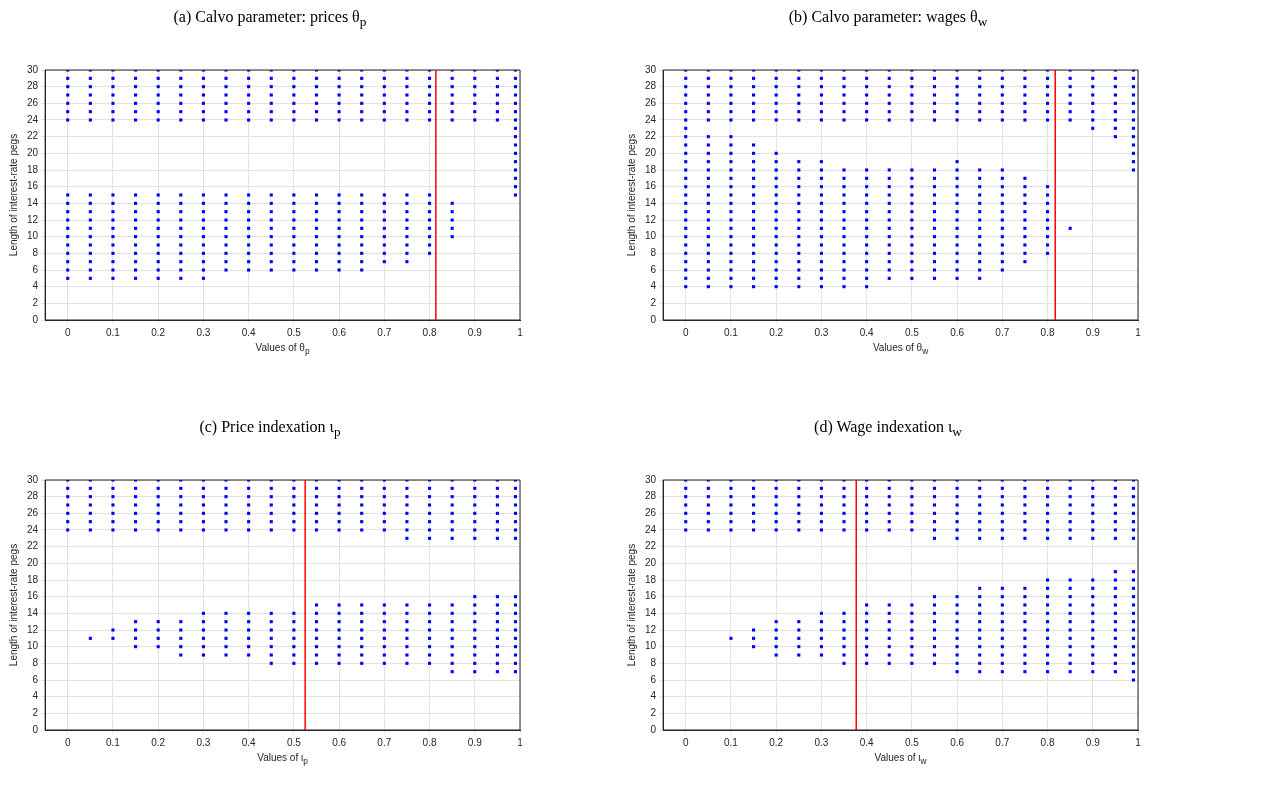 The height and width of the screenshot is (798, 1271). I want to click on chart-title: (d) Wage indexation ι$_{w}$, so click(888, 429).